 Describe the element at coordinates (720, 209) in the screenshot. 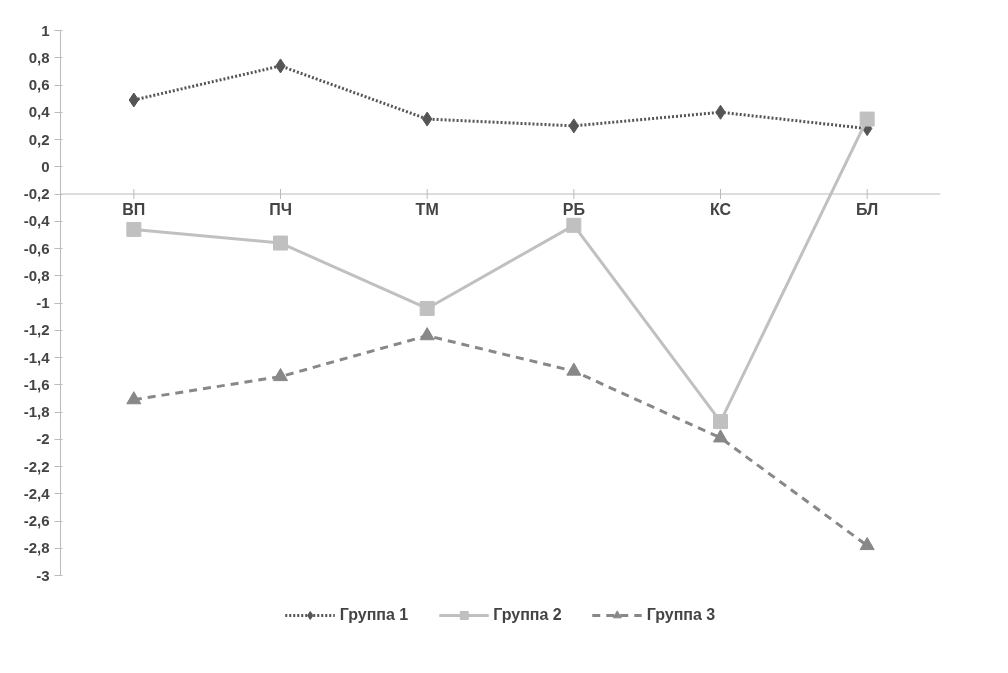

I see `x-tick-label: КС` at that location.